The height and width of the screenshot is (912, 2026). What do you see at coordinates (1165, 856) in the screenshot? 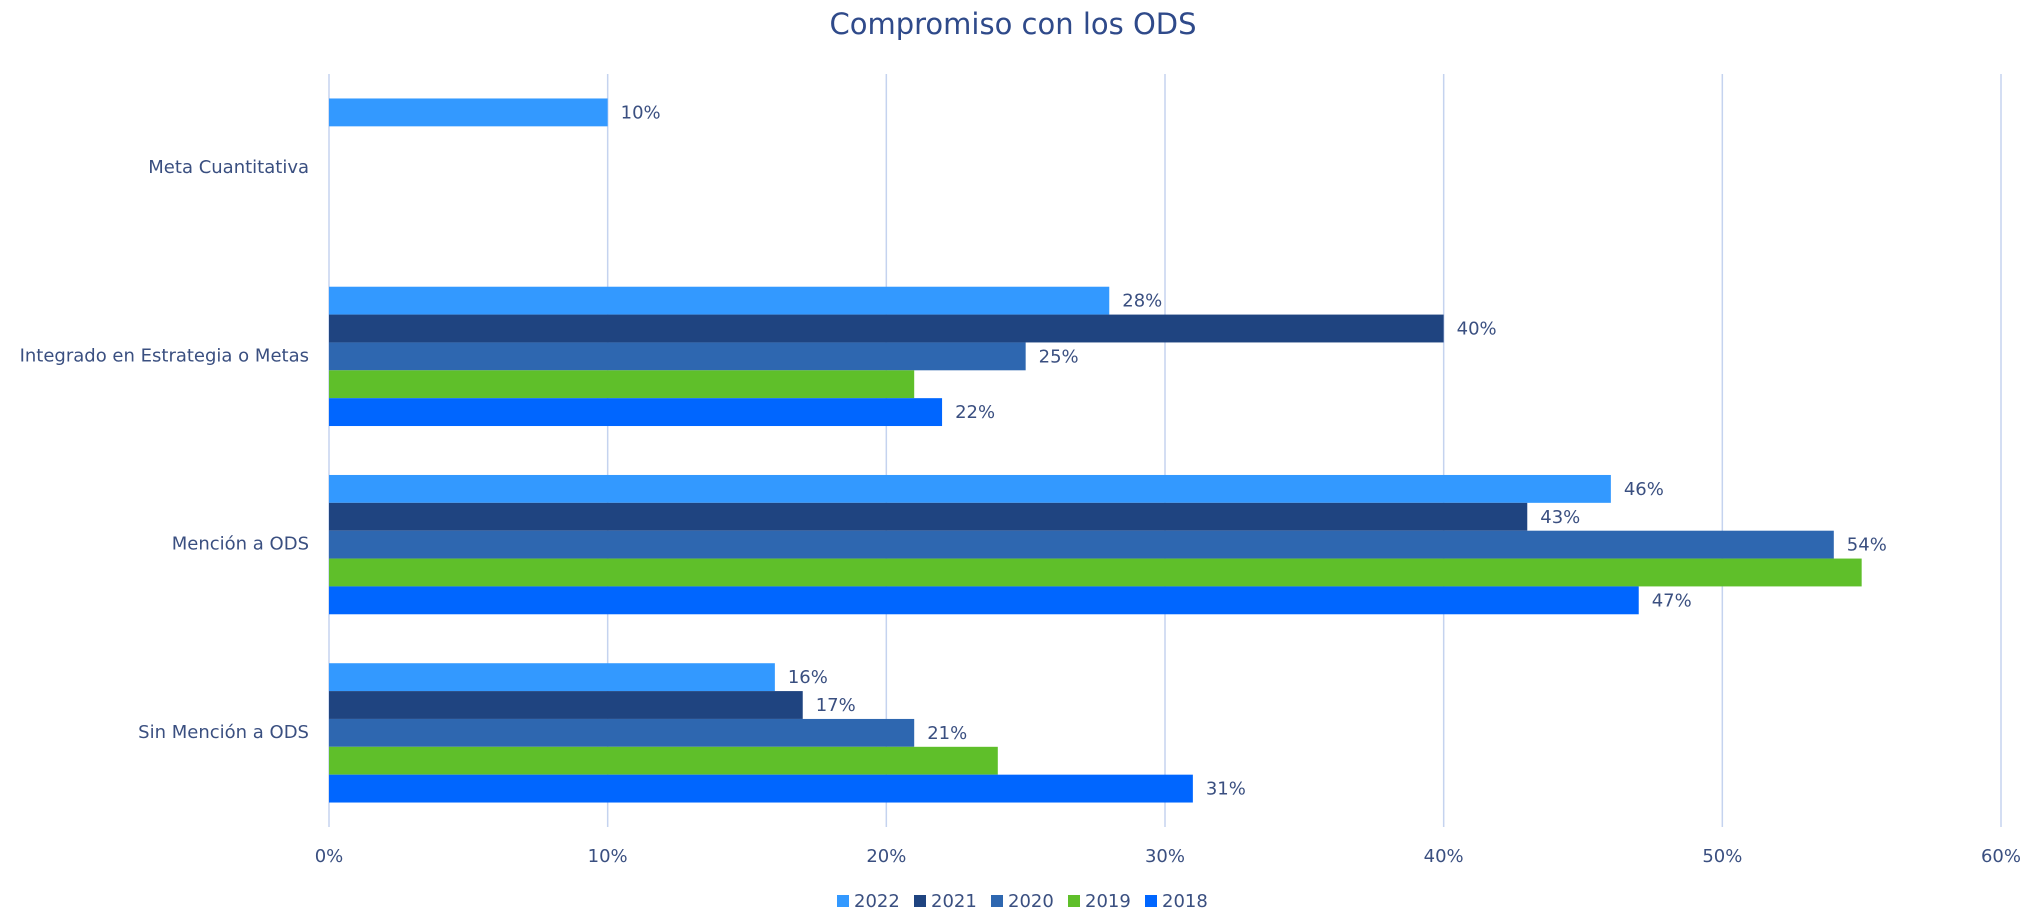
I see `x-tick-label: 30%` at bounding box center [1165, 856].